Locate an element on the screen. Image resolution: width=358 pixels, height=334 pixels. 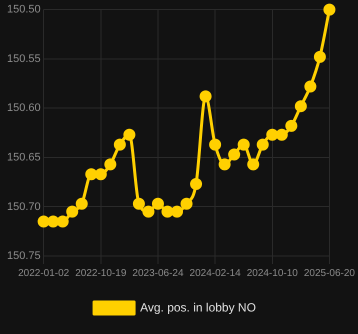
y-tick-label: 150.55 is located at coordinates (23, 58).